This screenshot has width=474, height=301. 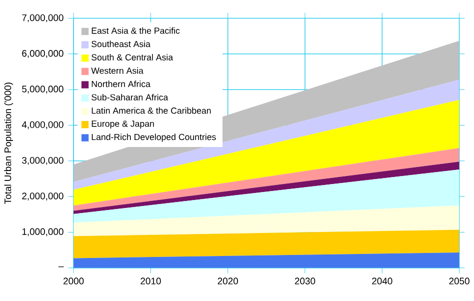 What do you see at coordinates (121, 44) in the screenshot?
I see `legend-label: Southeast Asia` at bounding box center [121, 44].